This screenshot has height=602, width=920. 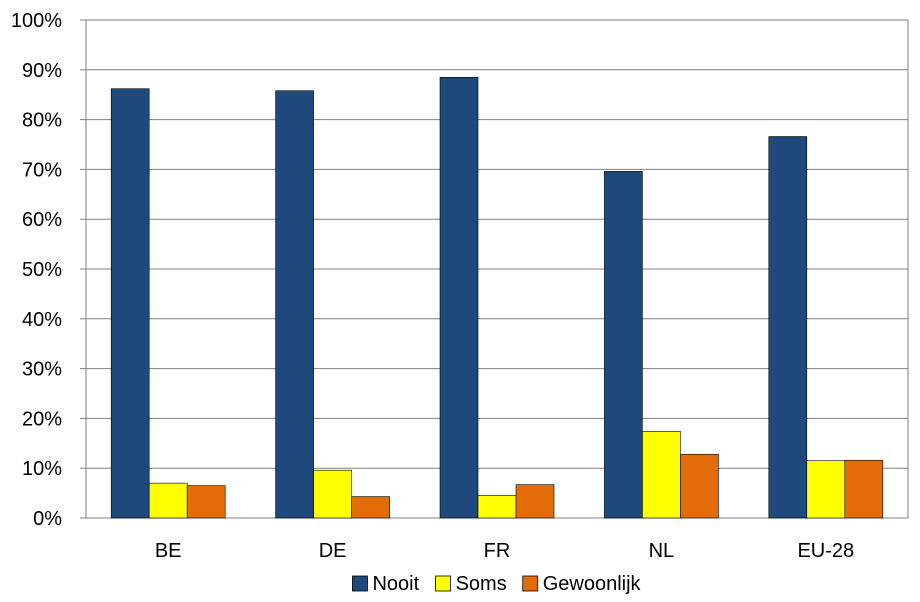 I want to click on legend-label: Gewoonlijk, so click(x=592, y=584).